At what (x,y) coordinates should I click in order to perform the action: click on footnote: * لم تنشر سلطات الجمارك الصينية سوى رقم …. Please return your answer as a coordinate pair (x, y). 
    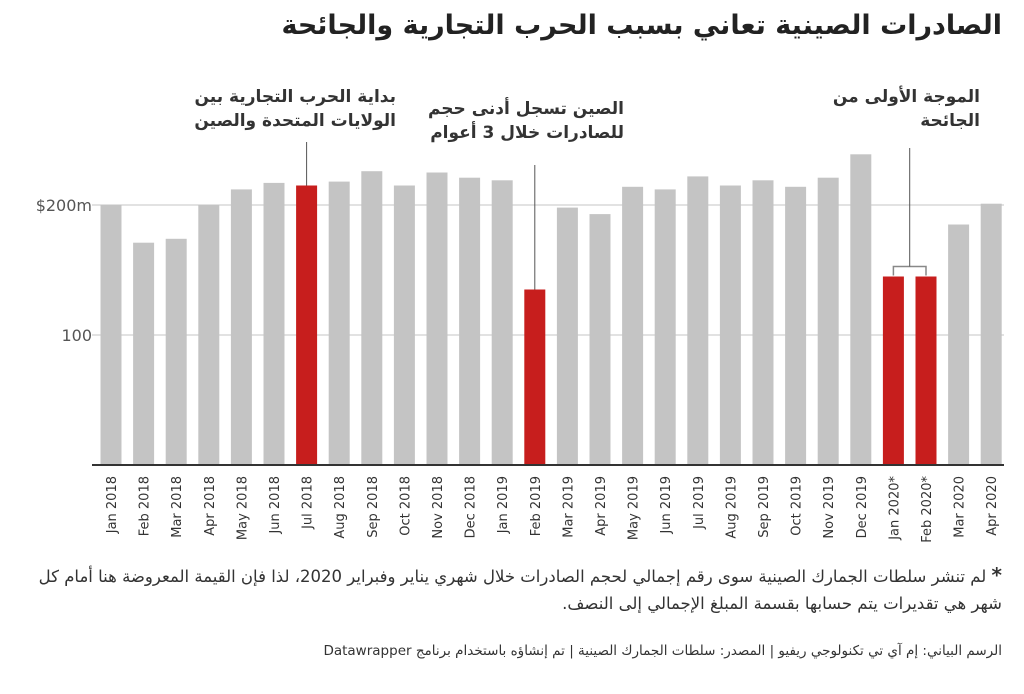
    Looking at the image, I should click on (507, 589).